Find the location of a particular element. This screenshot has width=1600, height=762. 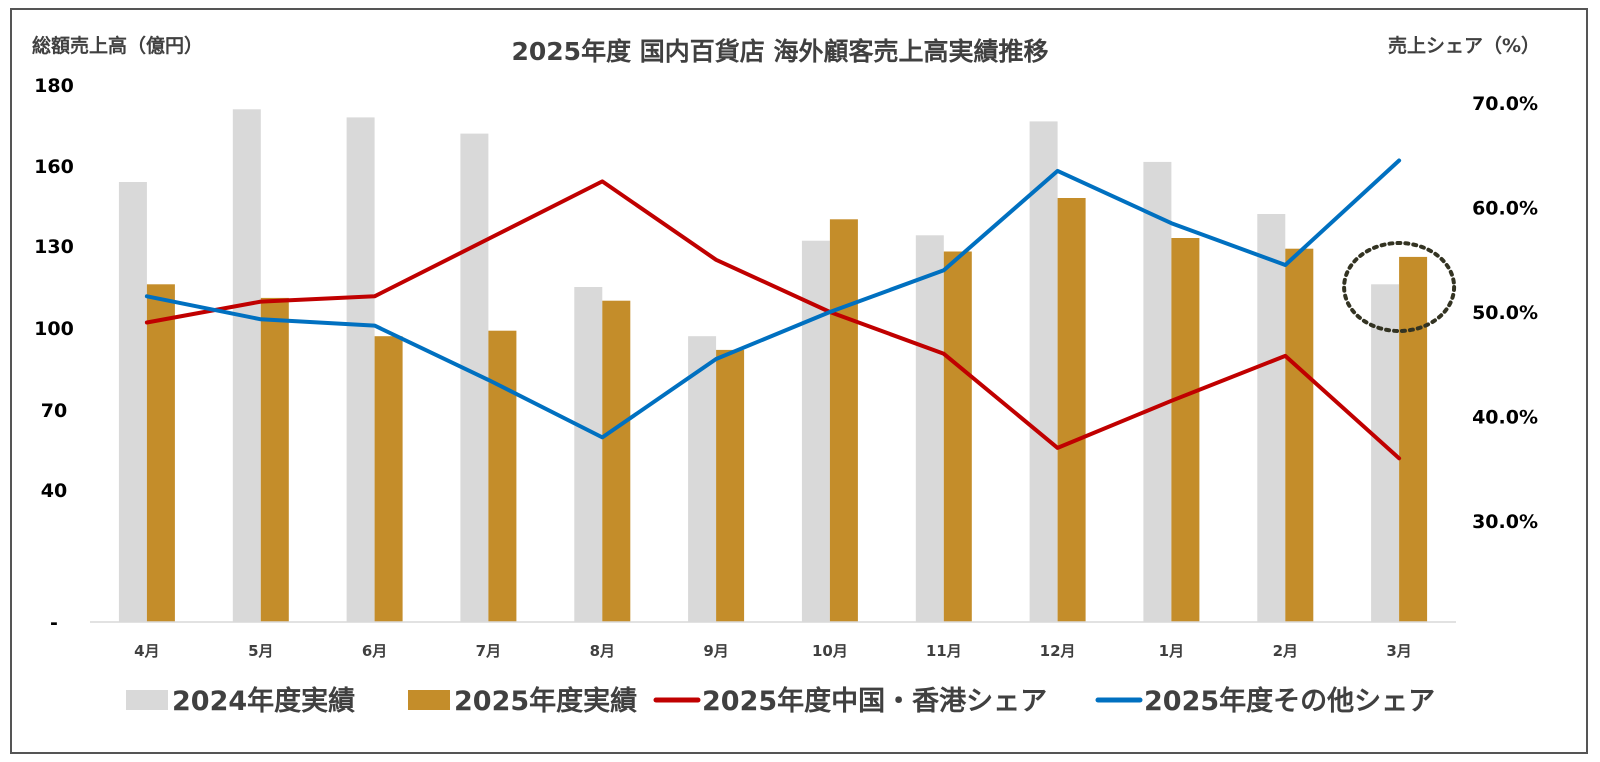

bar-2024年度実績-12月 is located at coordinates (1043, 372).